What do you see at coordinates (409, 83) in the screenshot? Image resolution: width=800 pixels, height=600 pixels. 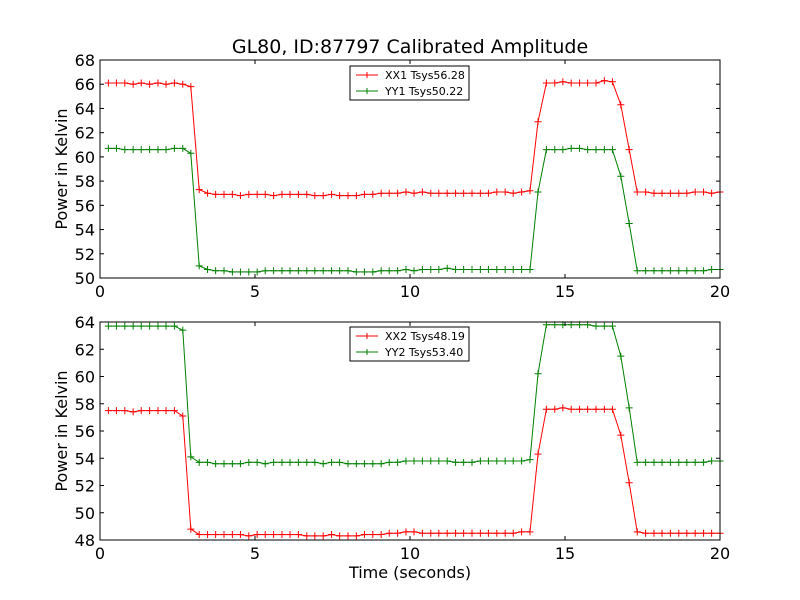 I see `legend: XX1 Tsys56.28 YY1 Tsys50.22` at bounding box center [409, 83].